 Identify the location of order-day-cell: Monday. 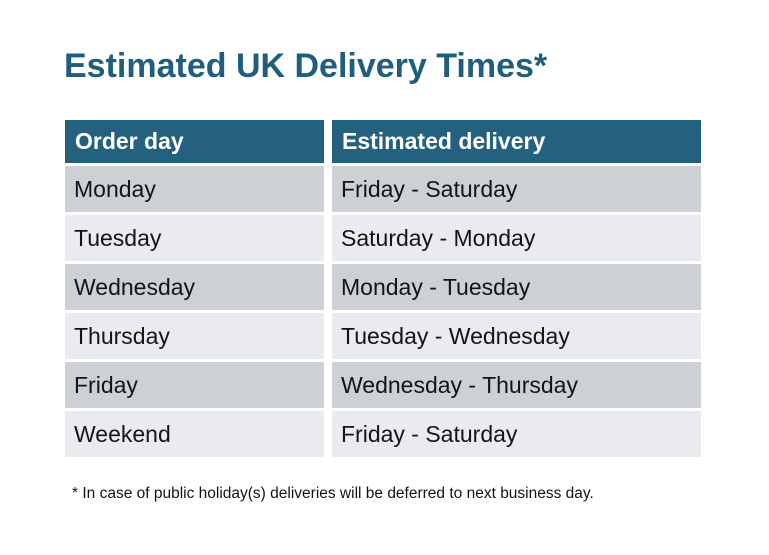
(194, 189).